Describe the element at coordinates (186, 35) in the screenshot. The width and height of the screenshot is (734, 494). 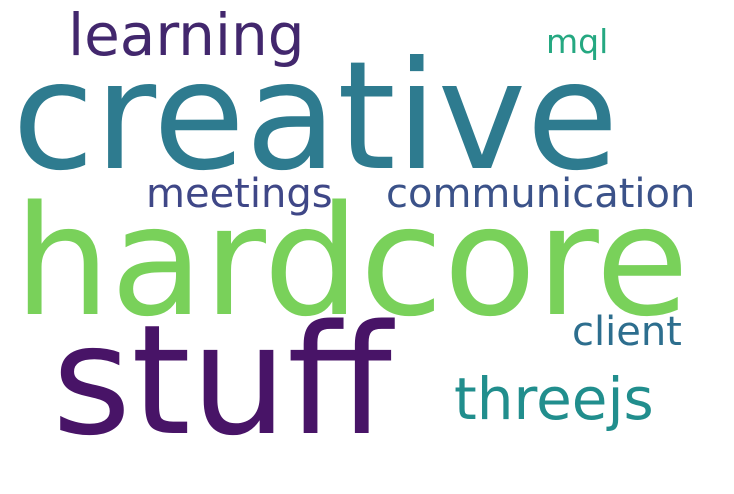
I see `word-learning: learning` at that location.